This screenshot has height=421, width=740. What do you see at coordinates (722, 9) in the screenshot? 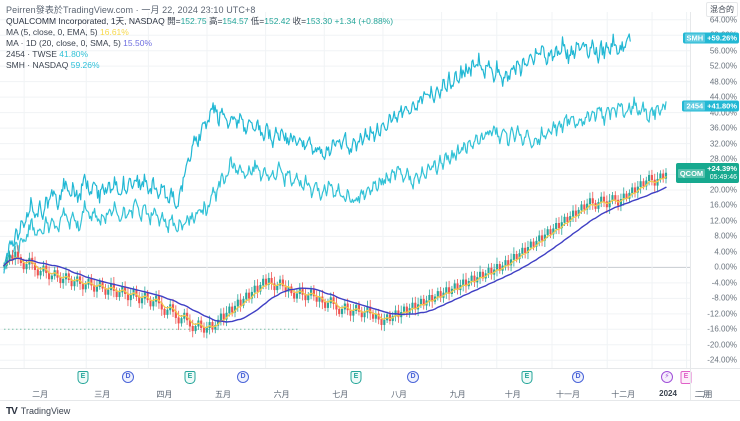
I see `scale-mode-label: 混合的` at bounding box center [722, 9].